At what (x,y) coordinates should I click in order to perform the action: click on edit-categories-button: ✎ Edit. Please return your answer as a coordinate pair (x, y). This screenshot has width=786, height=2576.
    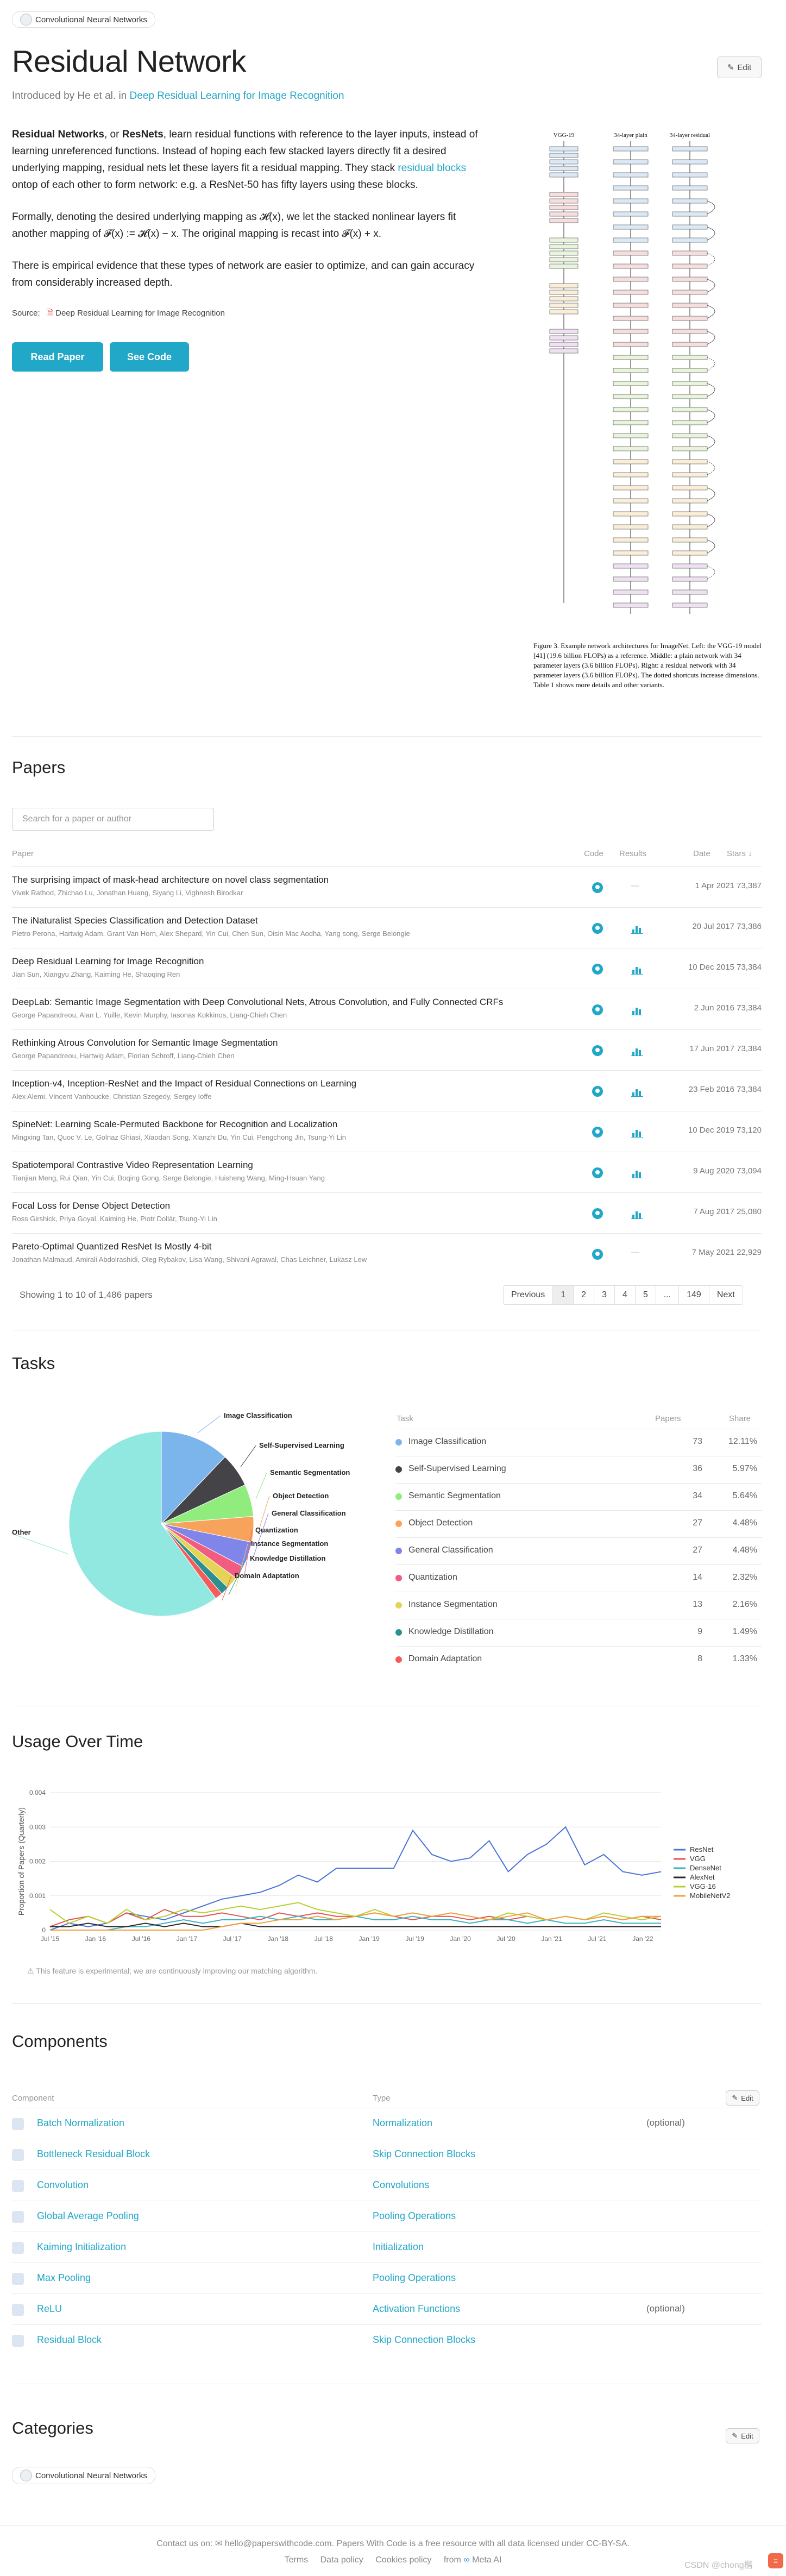
    Looking at the image, I should click on (743, 2435).